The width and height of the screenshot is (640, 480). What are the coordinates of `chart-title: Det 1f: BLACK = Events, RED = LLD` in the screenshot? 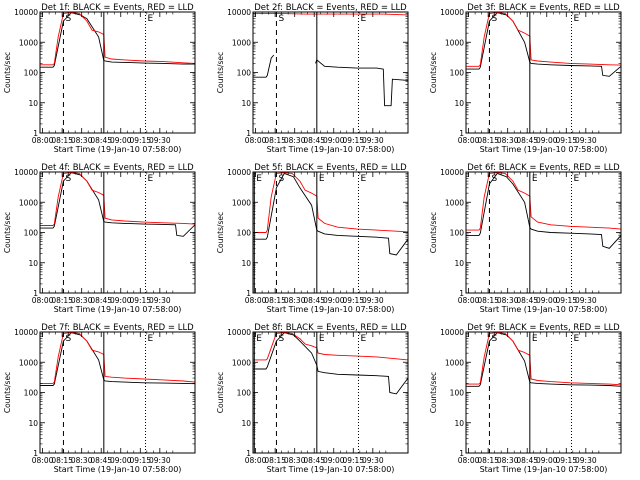 It's located at (117, 8).